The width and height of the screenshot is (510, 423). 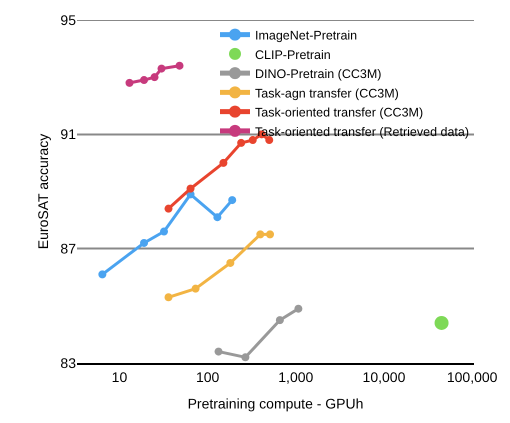 What do you see at coordinates (68, 248) in the screenshot?
I see `y-tick-label: 87` at bounding box center [68, 248].